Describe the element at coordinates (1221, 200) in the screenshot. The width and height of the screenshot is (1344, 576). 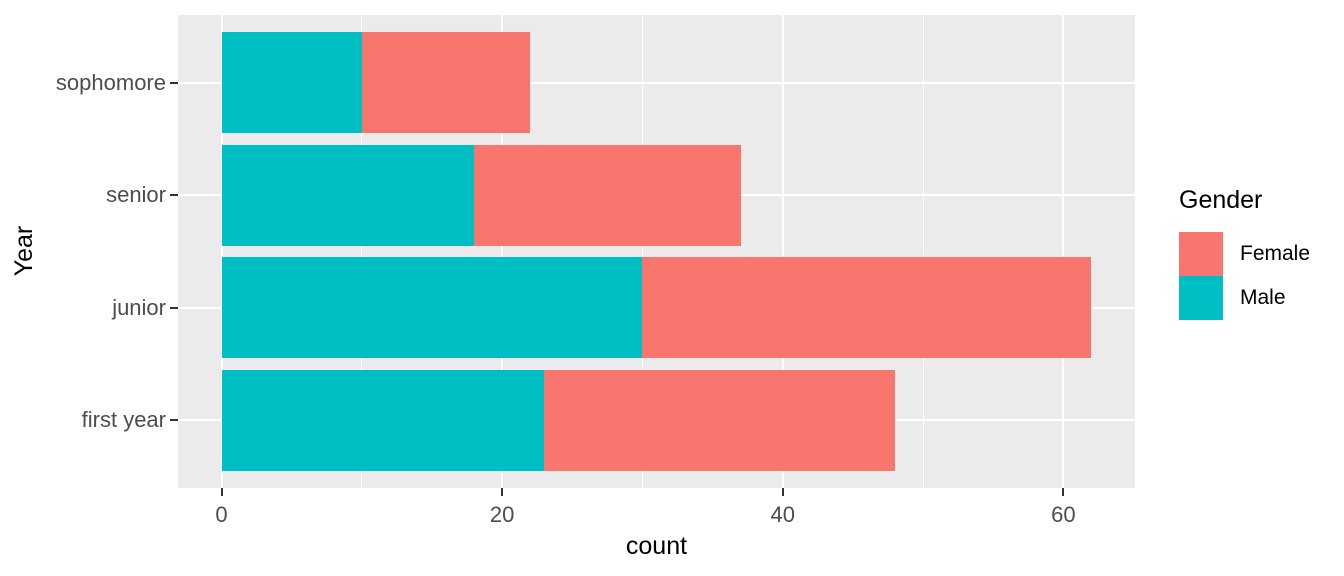
I see `legend-title: Gender` at that location.